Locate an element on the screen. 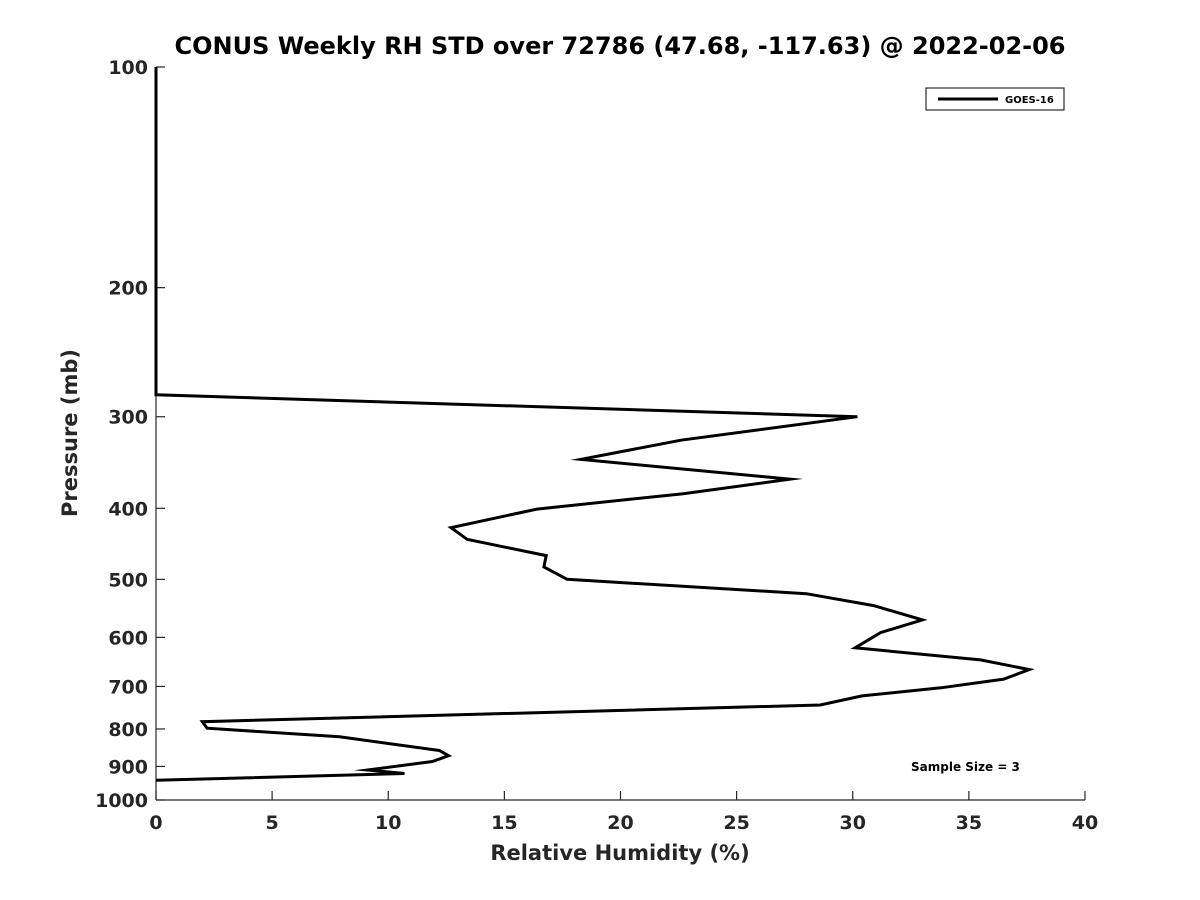 The height and width of the screenshot is (900, 1200). y-tick-label: 1000 is located at coordinates (121, 801).